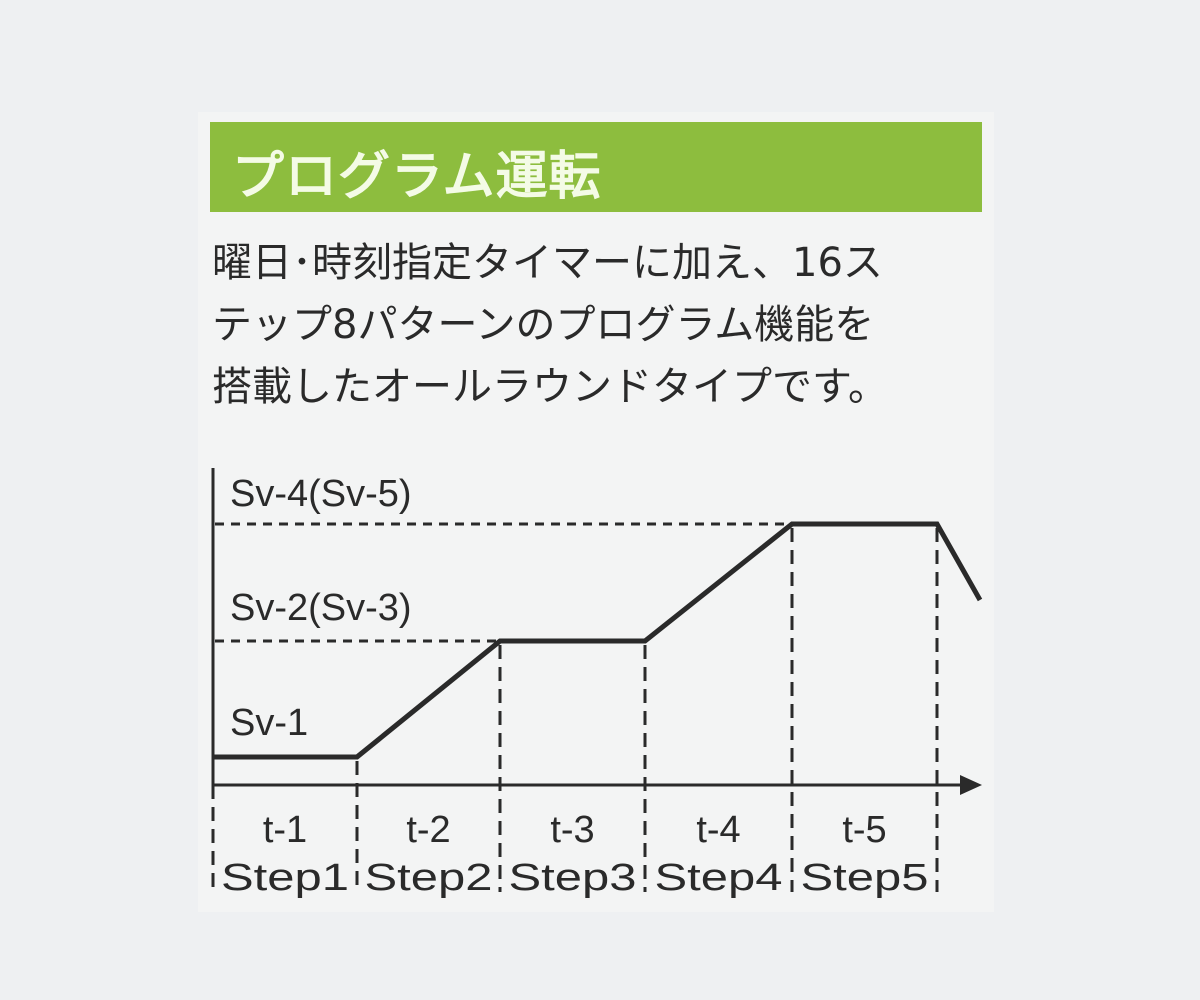  What do you see at coordinates (865, 878) in the screenshot?
I see `step-name-label: Step5` at bounding box center [865, 878].